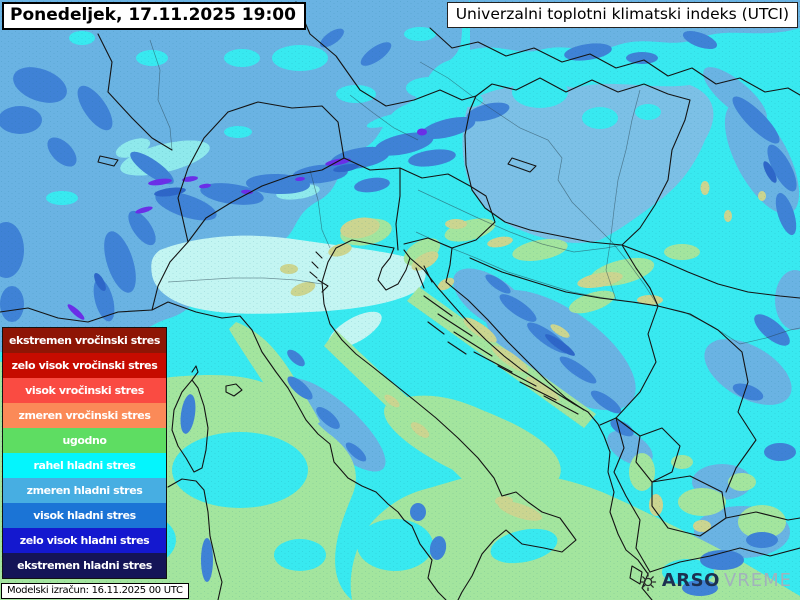  Describe the element at coordinates (84, 365) in the screenshot. I see `legend-item: zelo visok vročinski stres` at that location.